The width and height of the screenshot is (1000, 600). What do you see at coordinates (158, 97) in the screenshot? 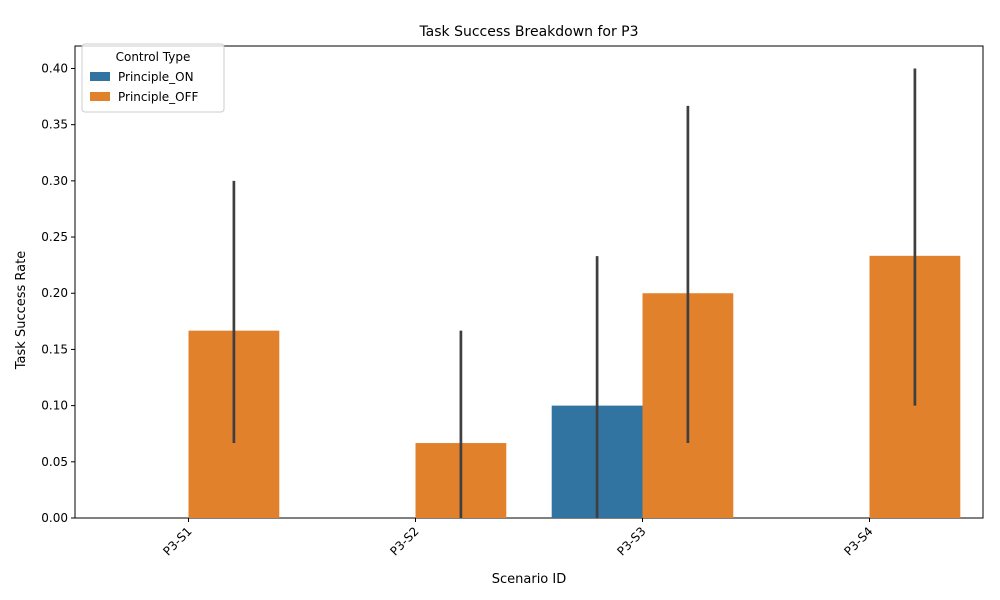
I see `legend-label-Principle_OFF: Principle_OFF` at bounding box center [158, 97].